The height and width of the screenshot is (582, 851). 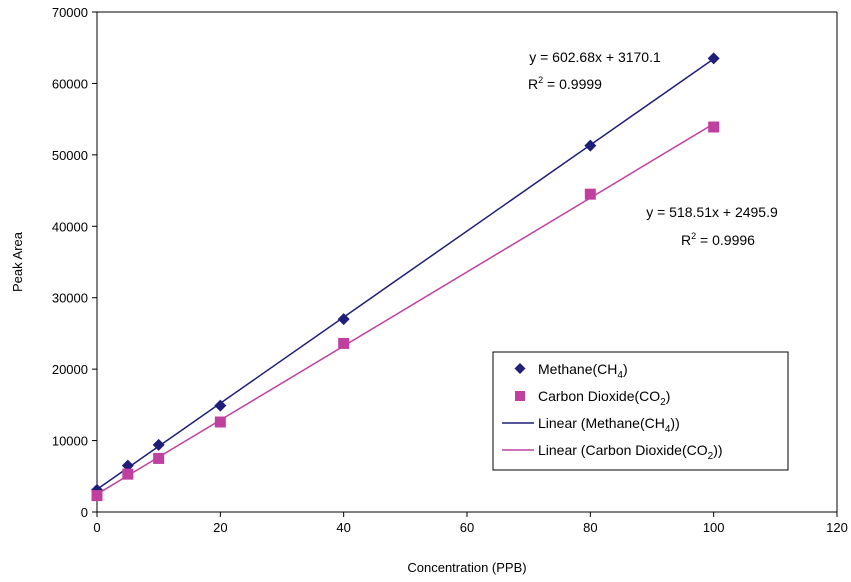 I want to click on y-axis-title: Peak Area, so click(x=17, y=261).